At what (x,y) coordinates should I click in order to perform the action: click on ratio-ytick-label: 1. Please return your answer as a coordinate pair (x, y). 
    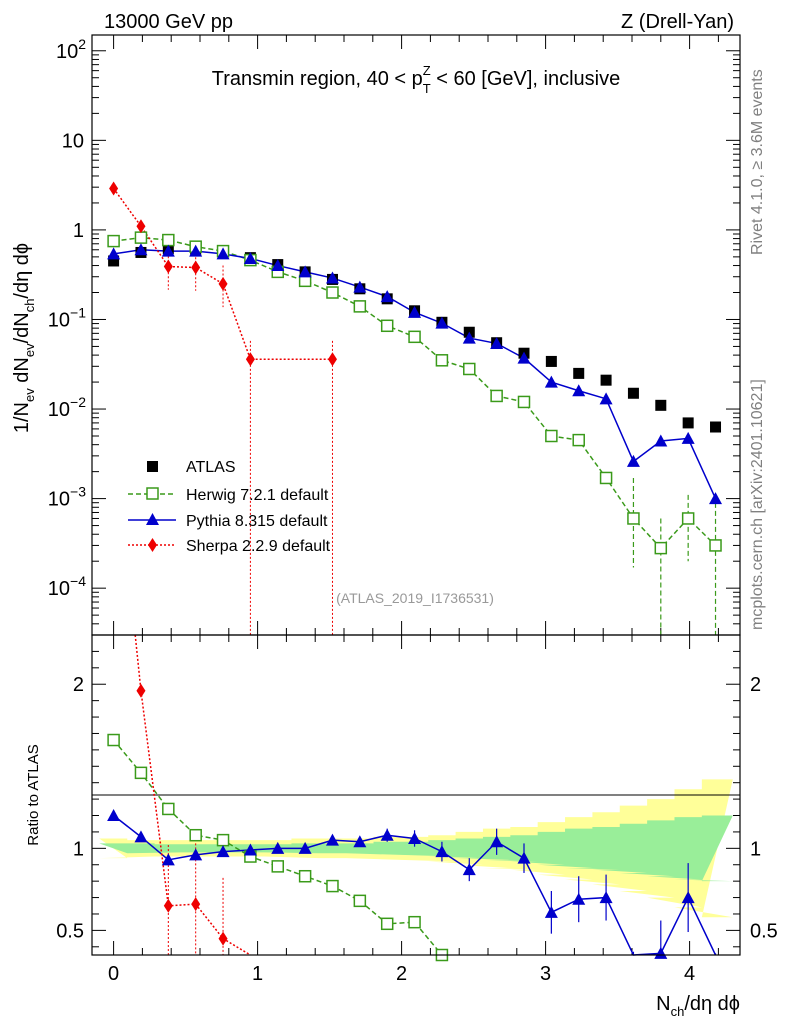
    Looking at the image, I should click on (78, 849).